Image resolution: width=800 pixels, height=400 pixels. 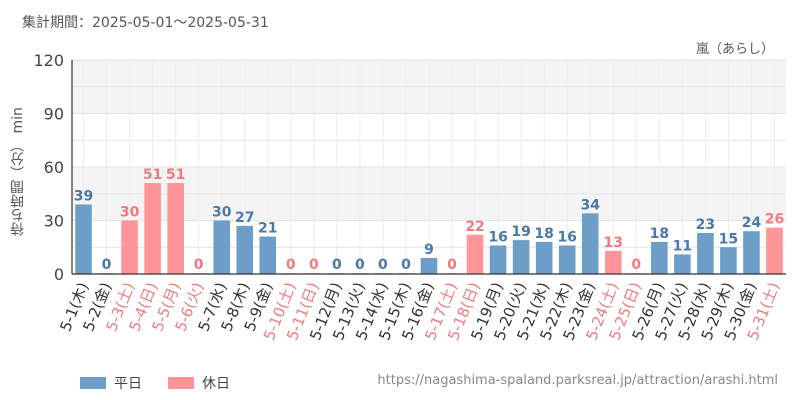 I want to click on data-label: 23, so click(x=705, y=225).